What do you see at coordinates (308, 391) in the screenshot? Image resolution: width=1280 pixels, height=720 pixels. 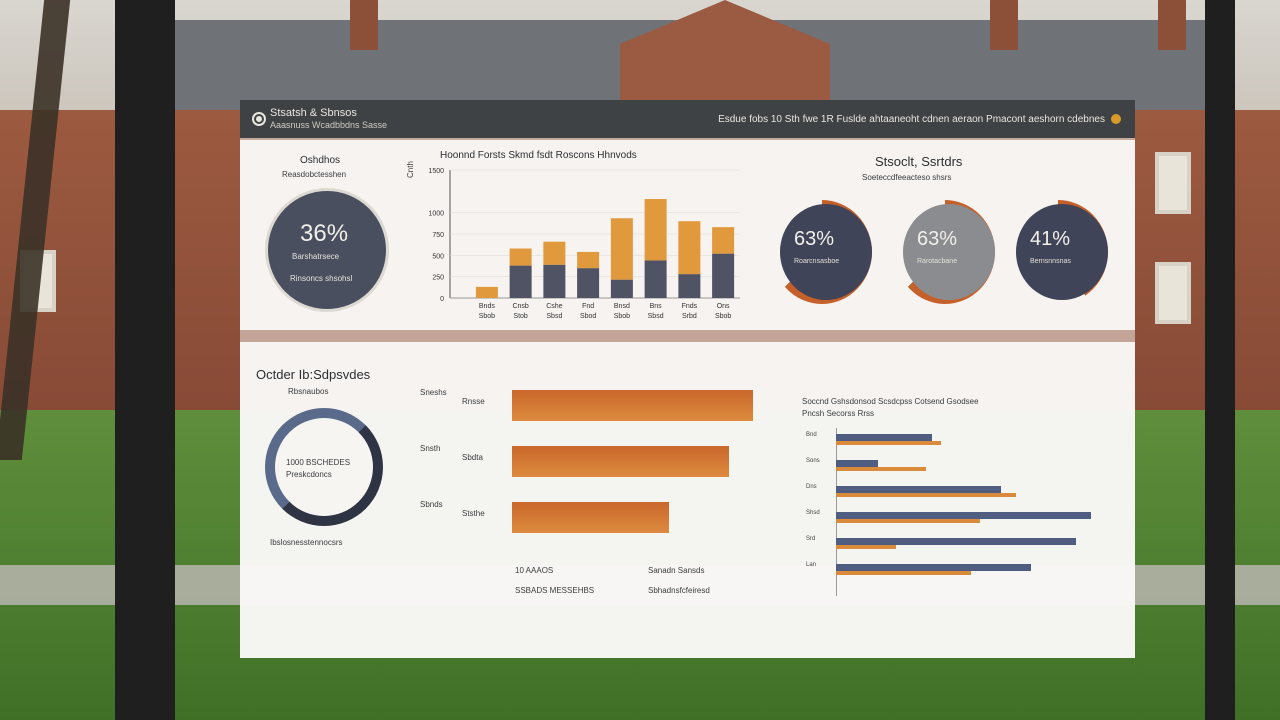 I see `bottom-left-subtitle: Rbsnaubos` at bounding box center [308, 391].